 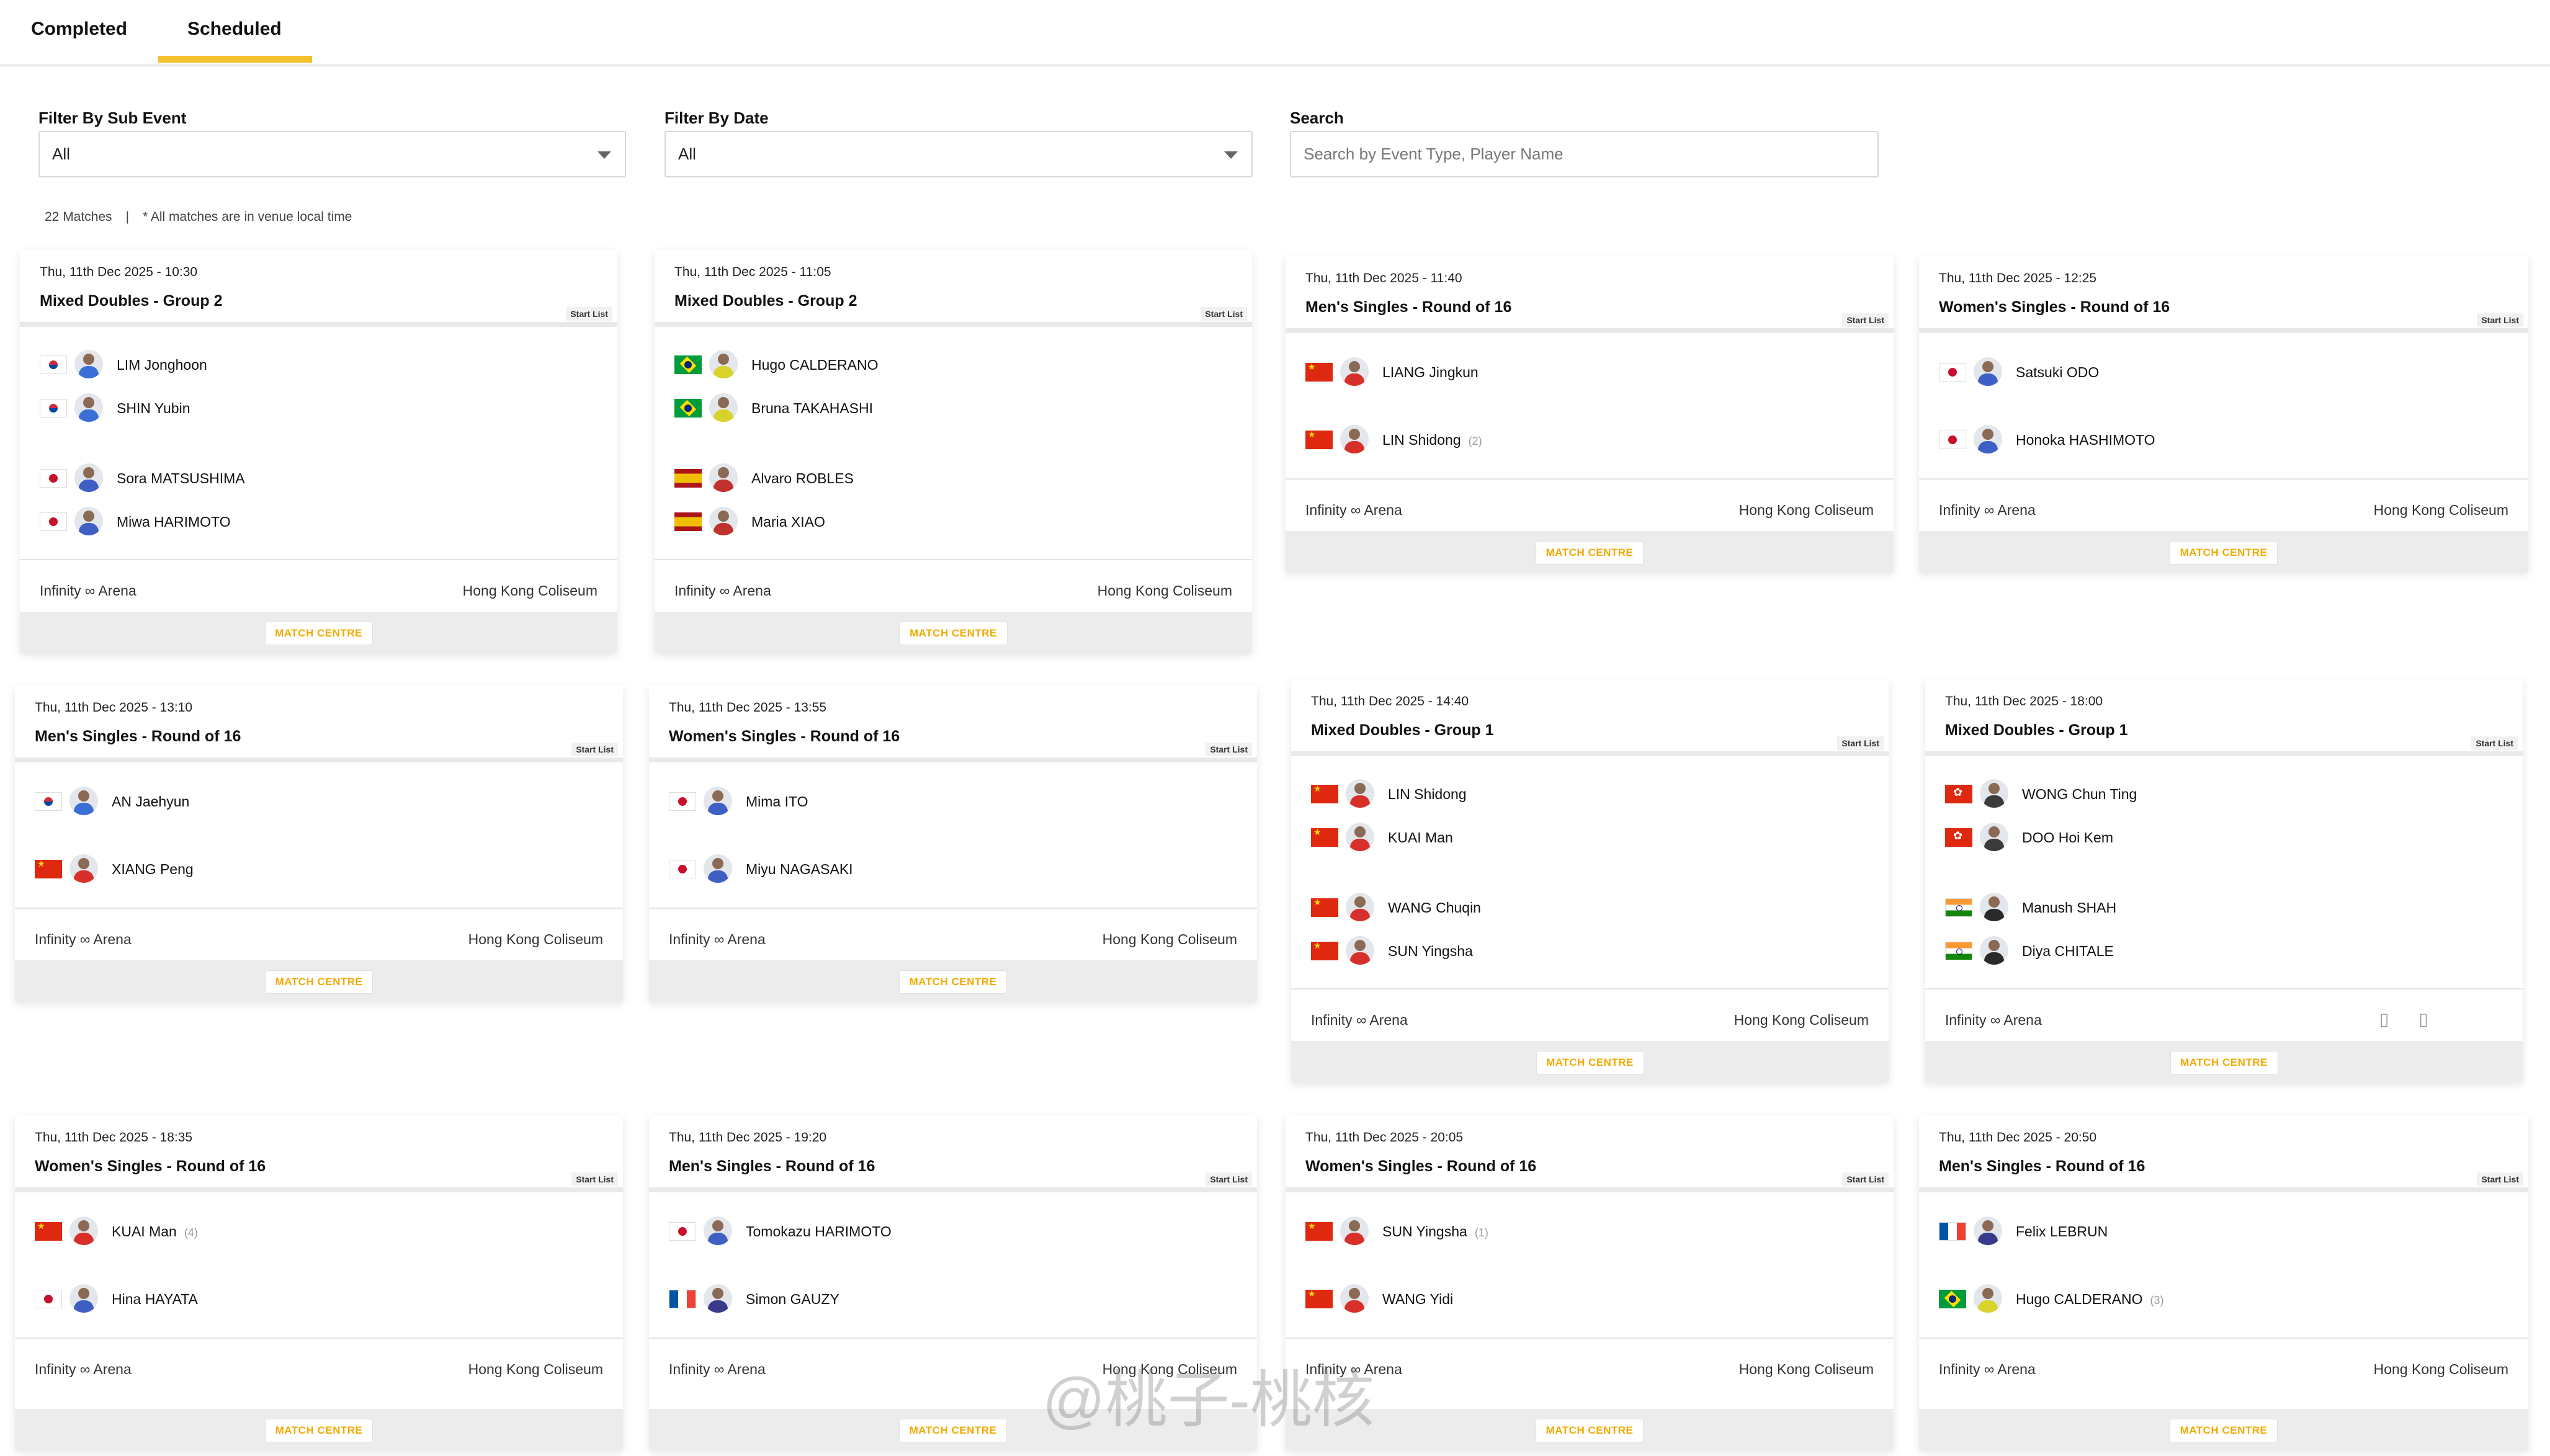 I want to click on match-datetime: Thu, 11th Dec 2025 - 13:10, so click(x=114, y=707).